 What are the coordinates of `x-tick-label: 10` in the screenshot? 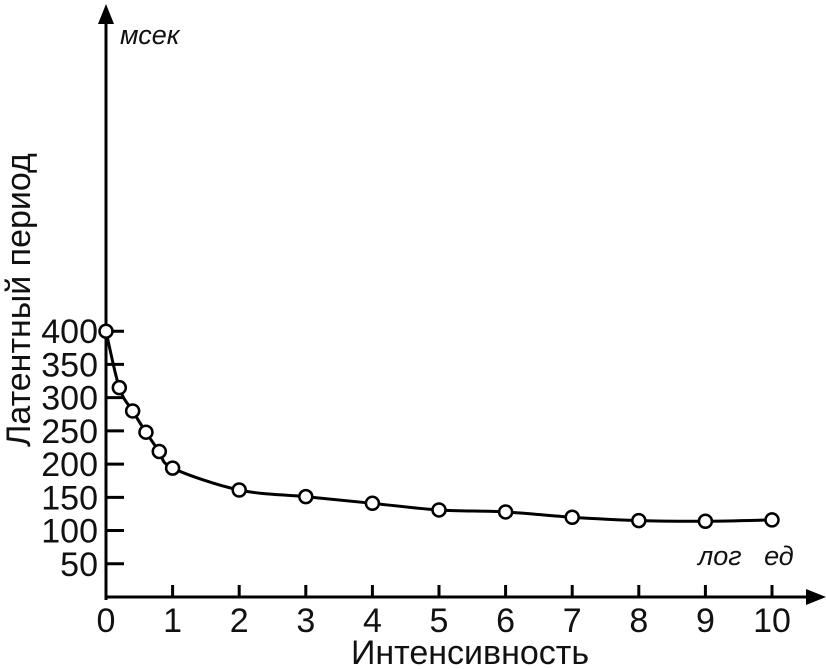 It's located at (772, 621).